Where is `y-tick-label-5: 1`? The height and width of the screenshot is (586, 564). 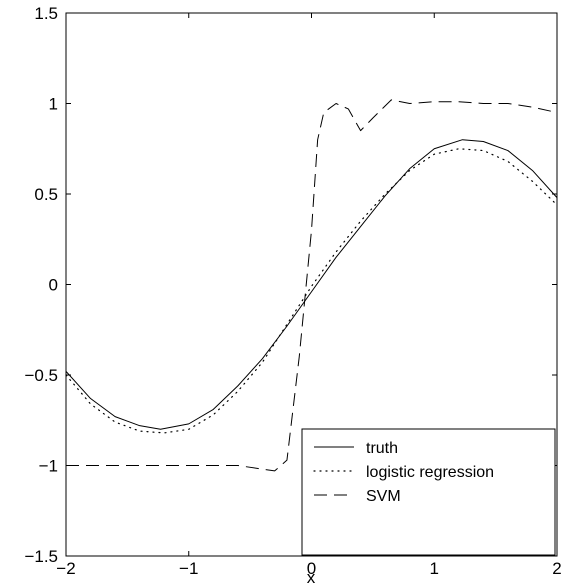
y-tick-label-5: 1 is located at coordinates (53, 104).